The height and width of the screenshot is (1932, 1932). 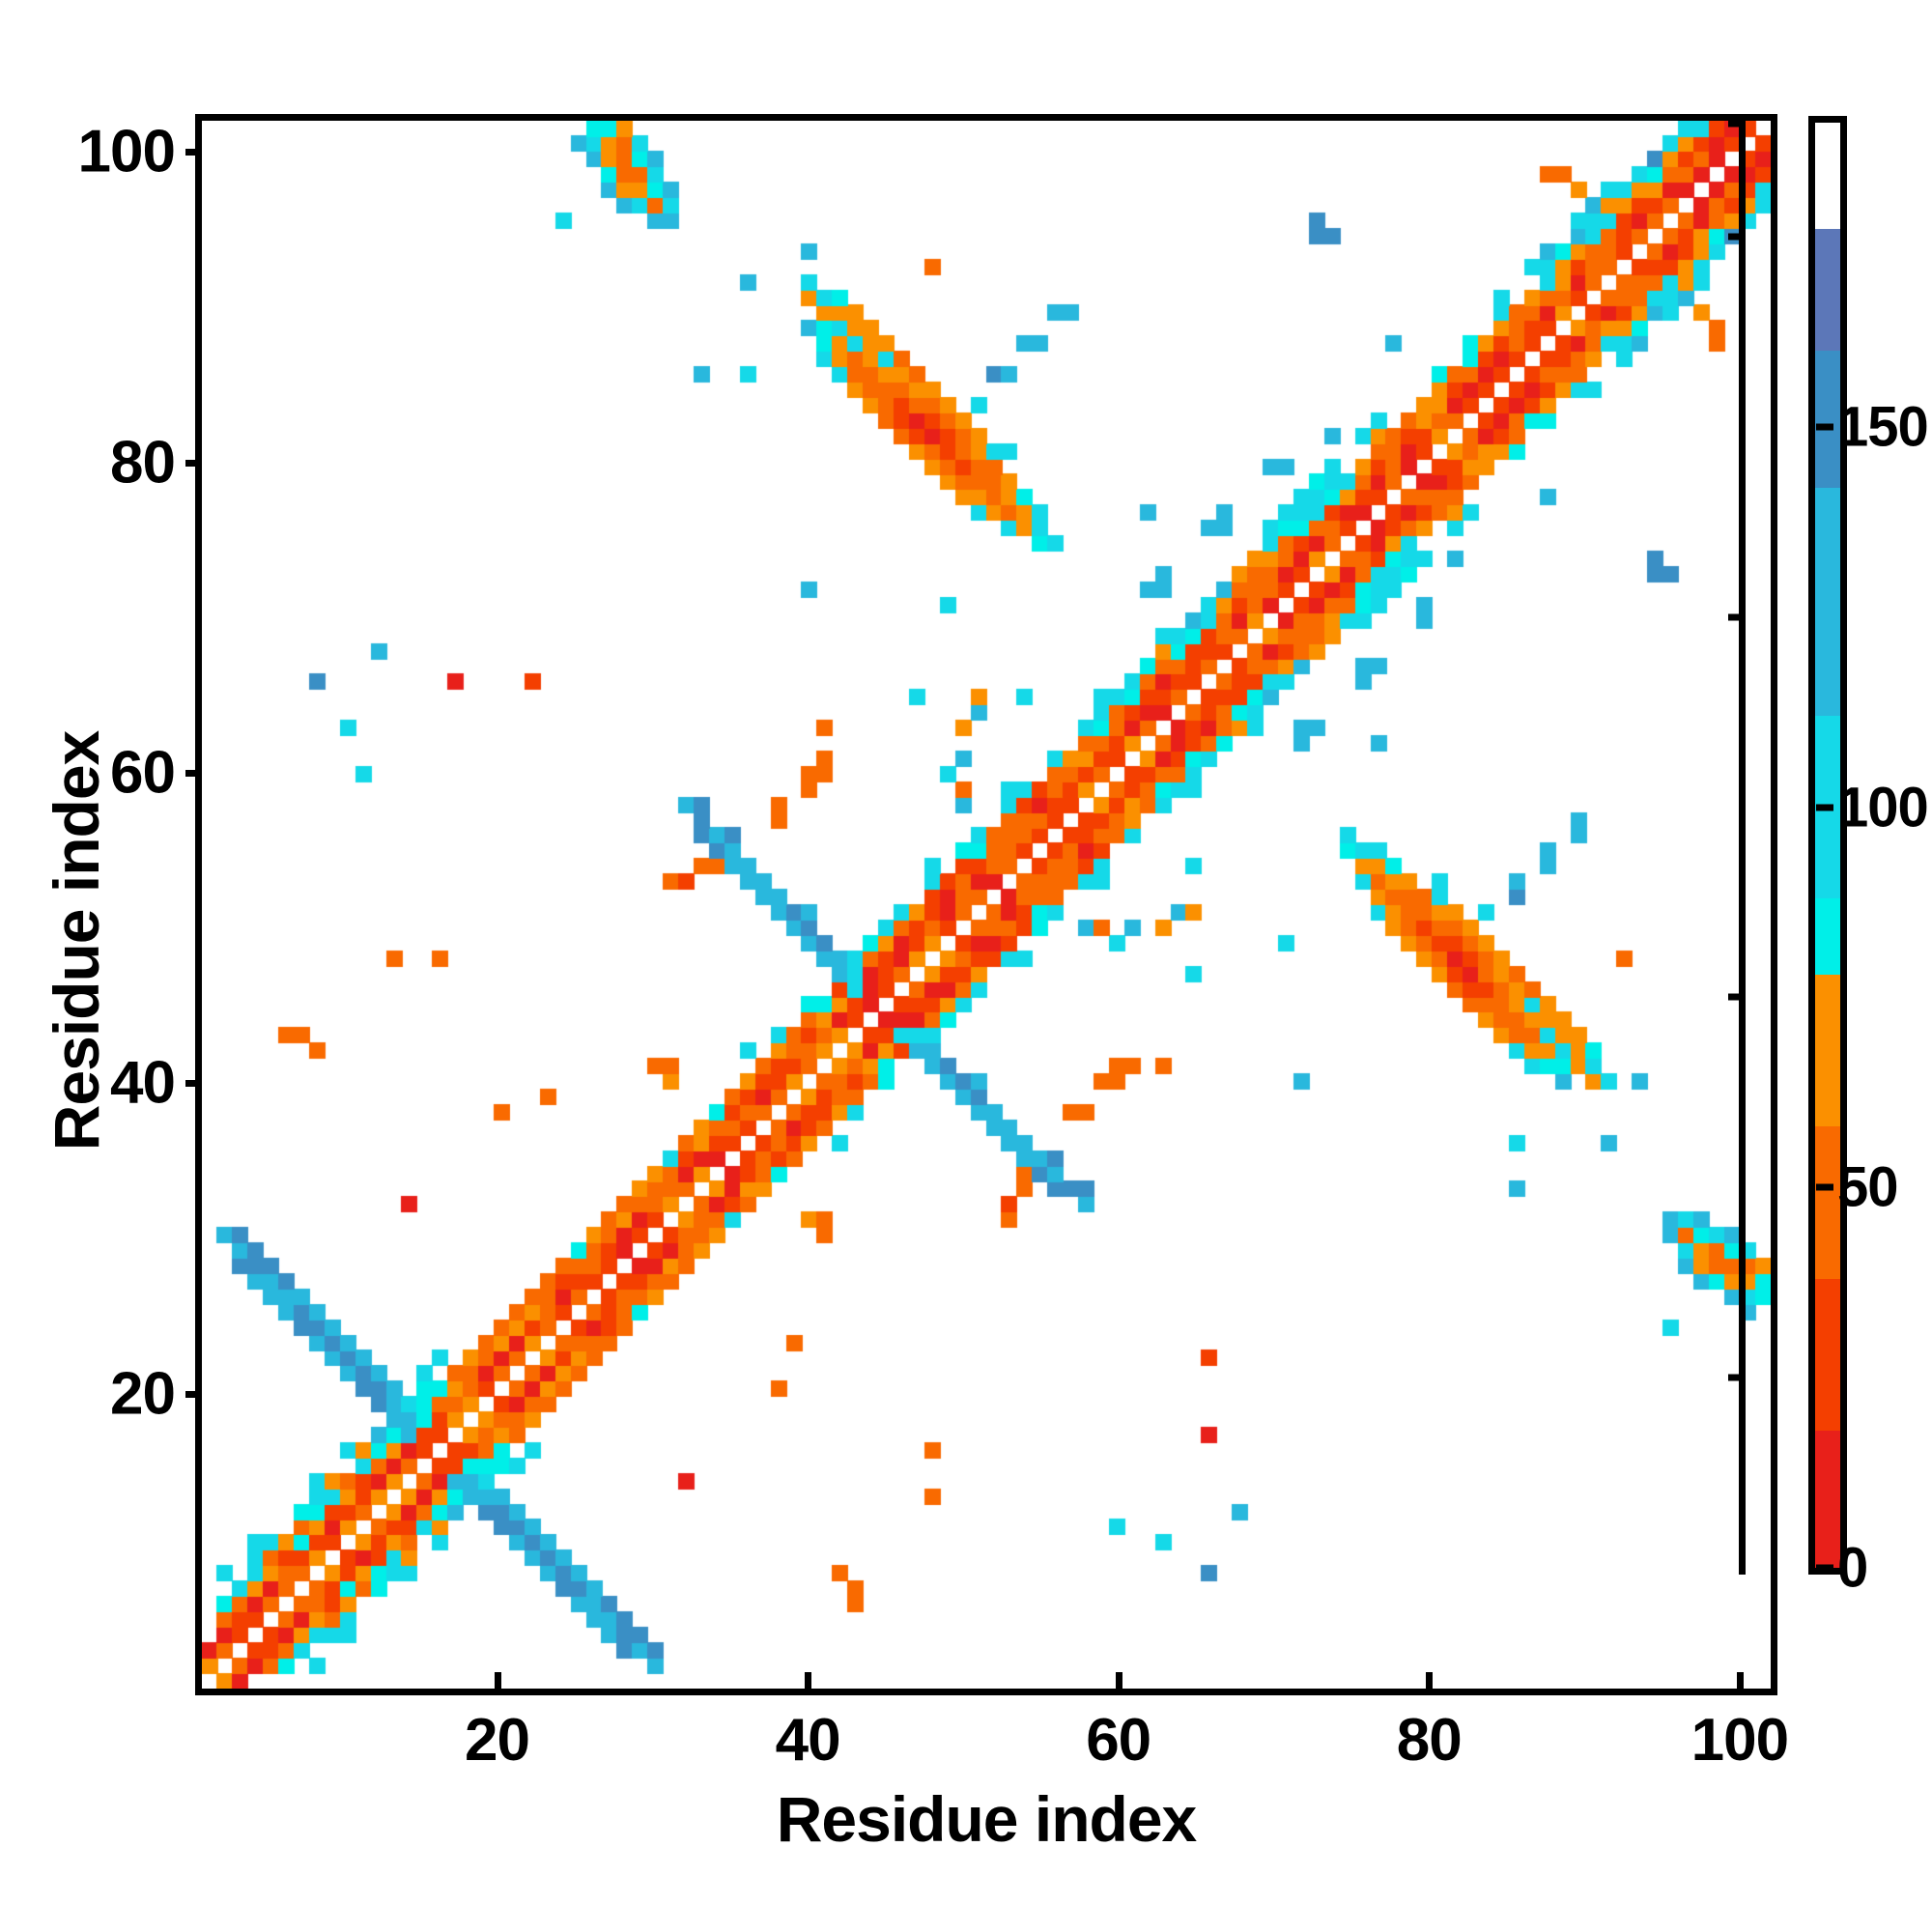 What do you see at coordinates (143, 773) in the screenshot?
I see `y-tick-label: 60` at bounding box center [143, 773].